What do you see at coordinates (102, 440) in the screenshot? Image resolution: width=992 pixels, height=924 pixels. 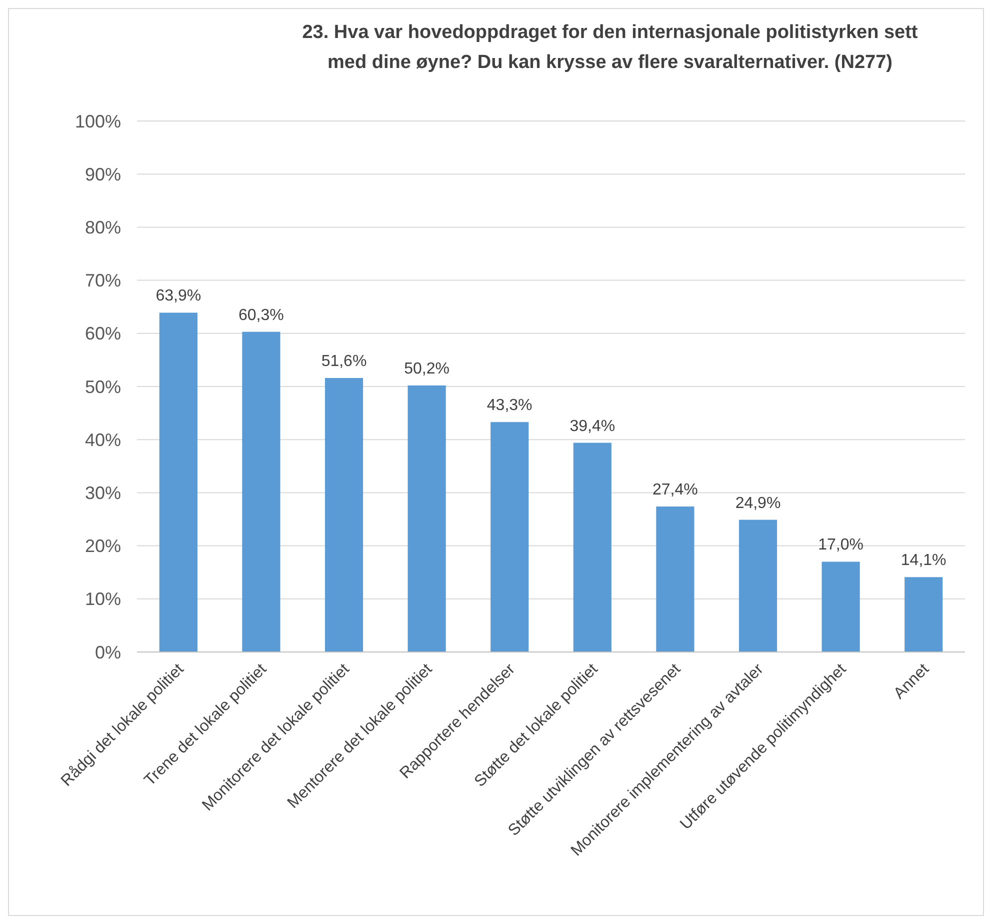 I see `y-tick-label: 40%` at bounding box center [102, 440].